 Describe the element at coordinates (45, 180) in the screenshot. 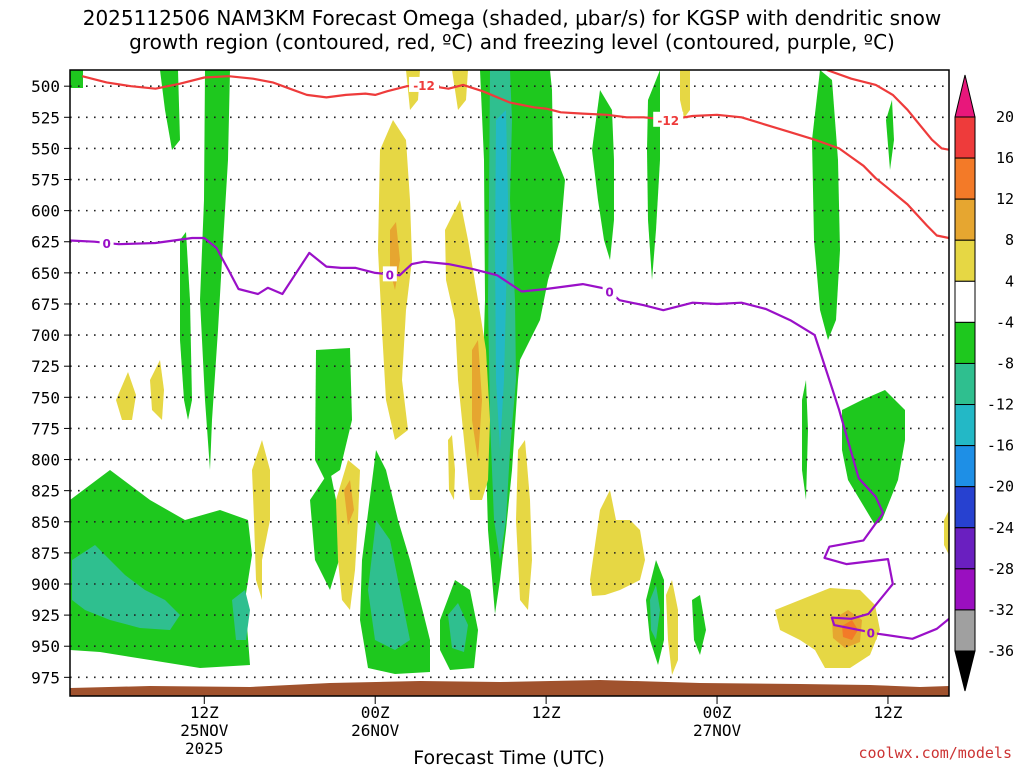

I see `y-tick-label: 575` at that location.